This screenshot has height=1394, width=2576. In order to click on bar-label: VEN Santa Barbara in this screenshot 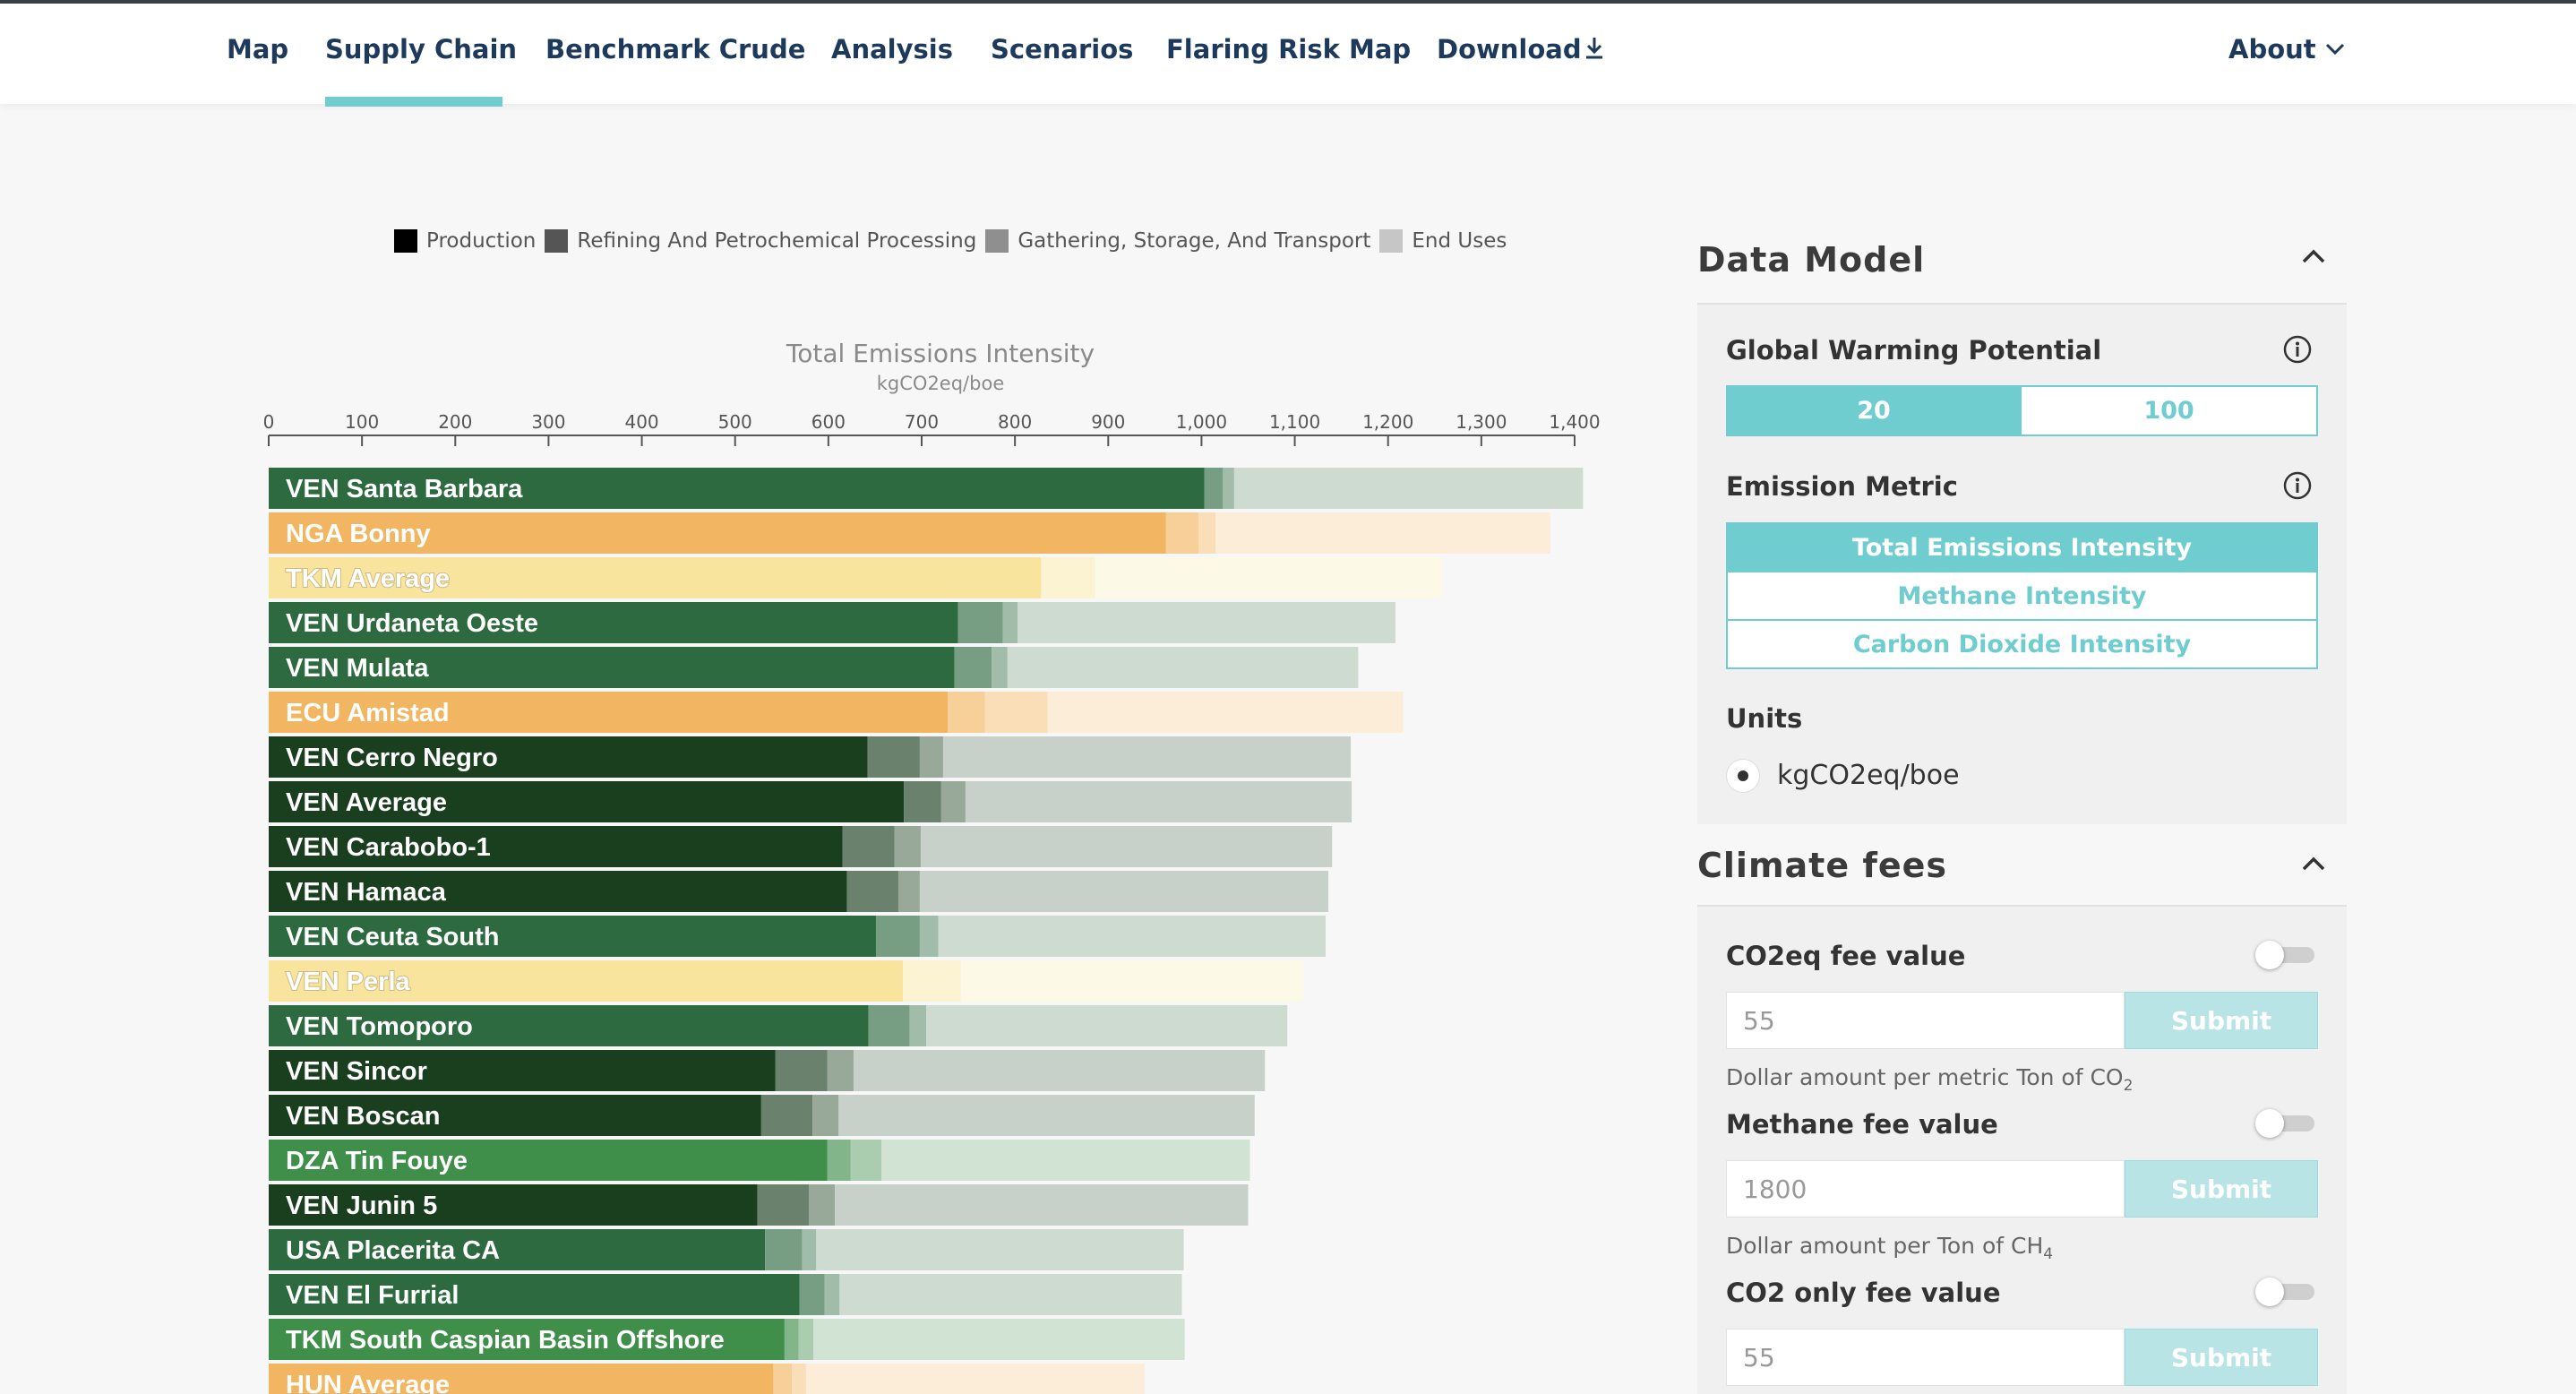, I will do `click(404, 489)`.